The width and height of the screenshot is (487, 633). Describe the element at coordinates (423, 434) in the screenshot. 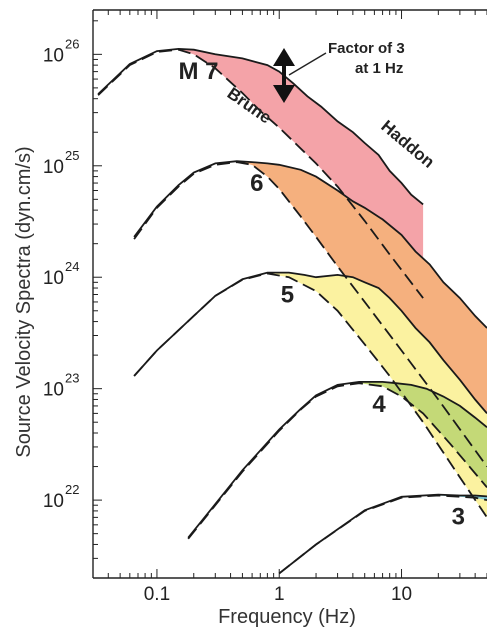

I see `fill-area-m4` at that location.